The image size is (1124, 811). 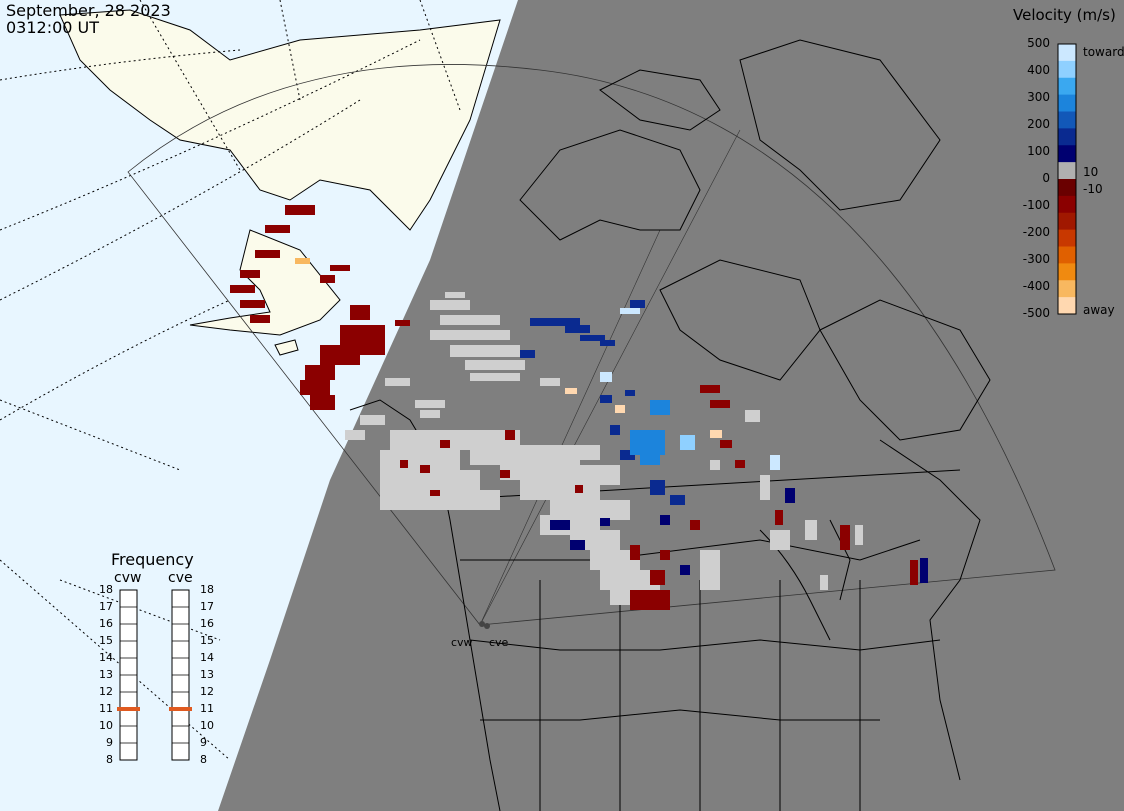 What do you see at coordinates (1038, 70) in the screenshot?
I see `velocity-tick-label: 400` at bounding box center [1038, 70].